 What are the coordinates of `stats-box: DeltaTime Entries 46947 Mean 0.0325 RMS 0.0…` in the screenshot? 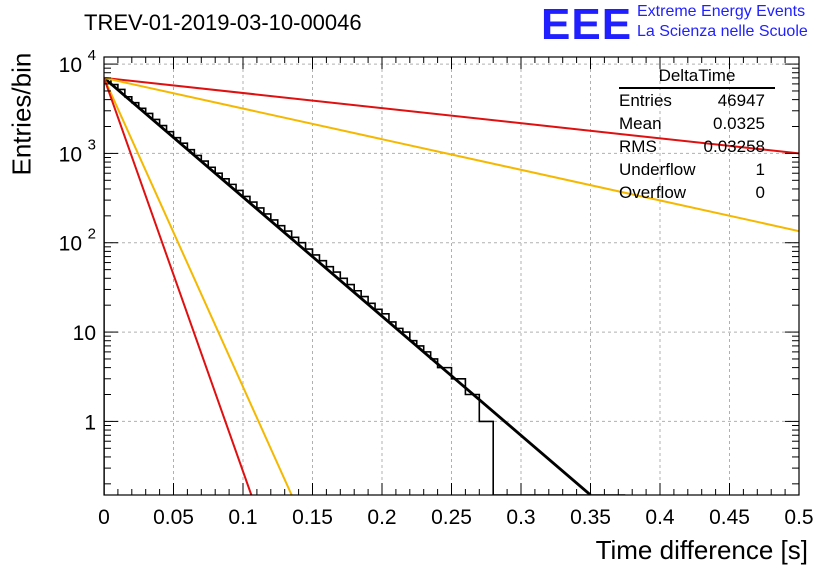 It's located at (695, 135).